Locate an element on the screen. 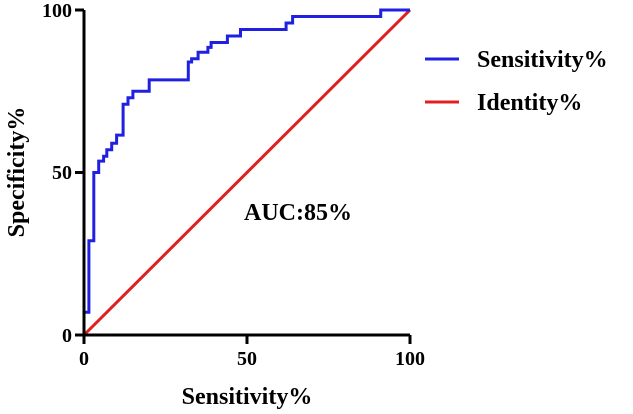 The width and height of the screenshot is (633, 414). x-axis-title: Sensitivity% is located at coordinates (247, 397).